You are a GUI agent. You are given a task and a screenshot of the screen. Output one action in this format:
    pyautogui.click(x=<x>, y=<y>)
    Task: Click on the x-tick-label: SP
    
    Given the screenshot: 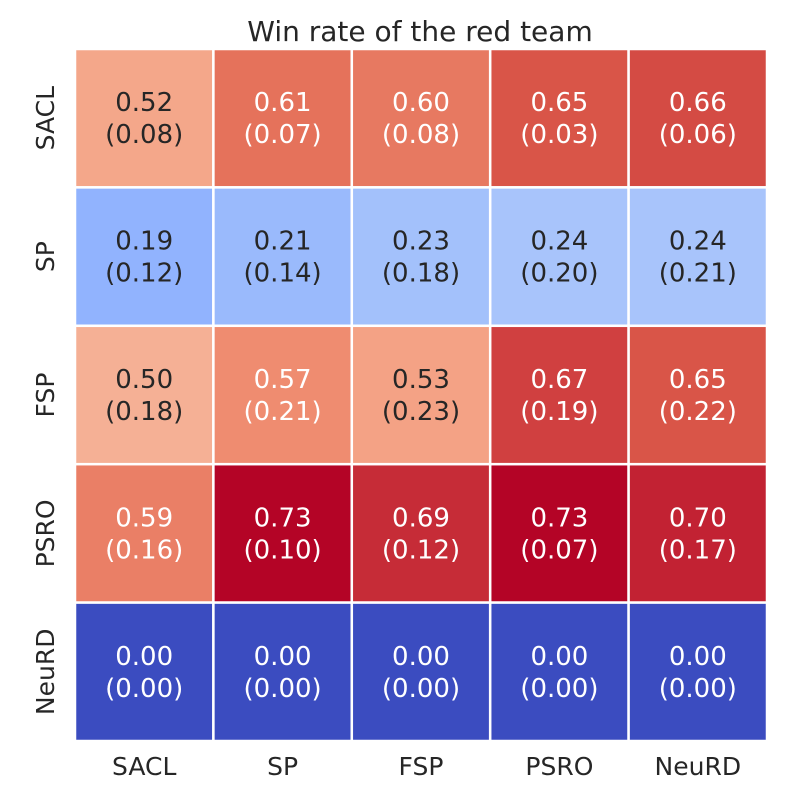 What is the action you would take?
    pyautogui.click(x=282, y=766)
    